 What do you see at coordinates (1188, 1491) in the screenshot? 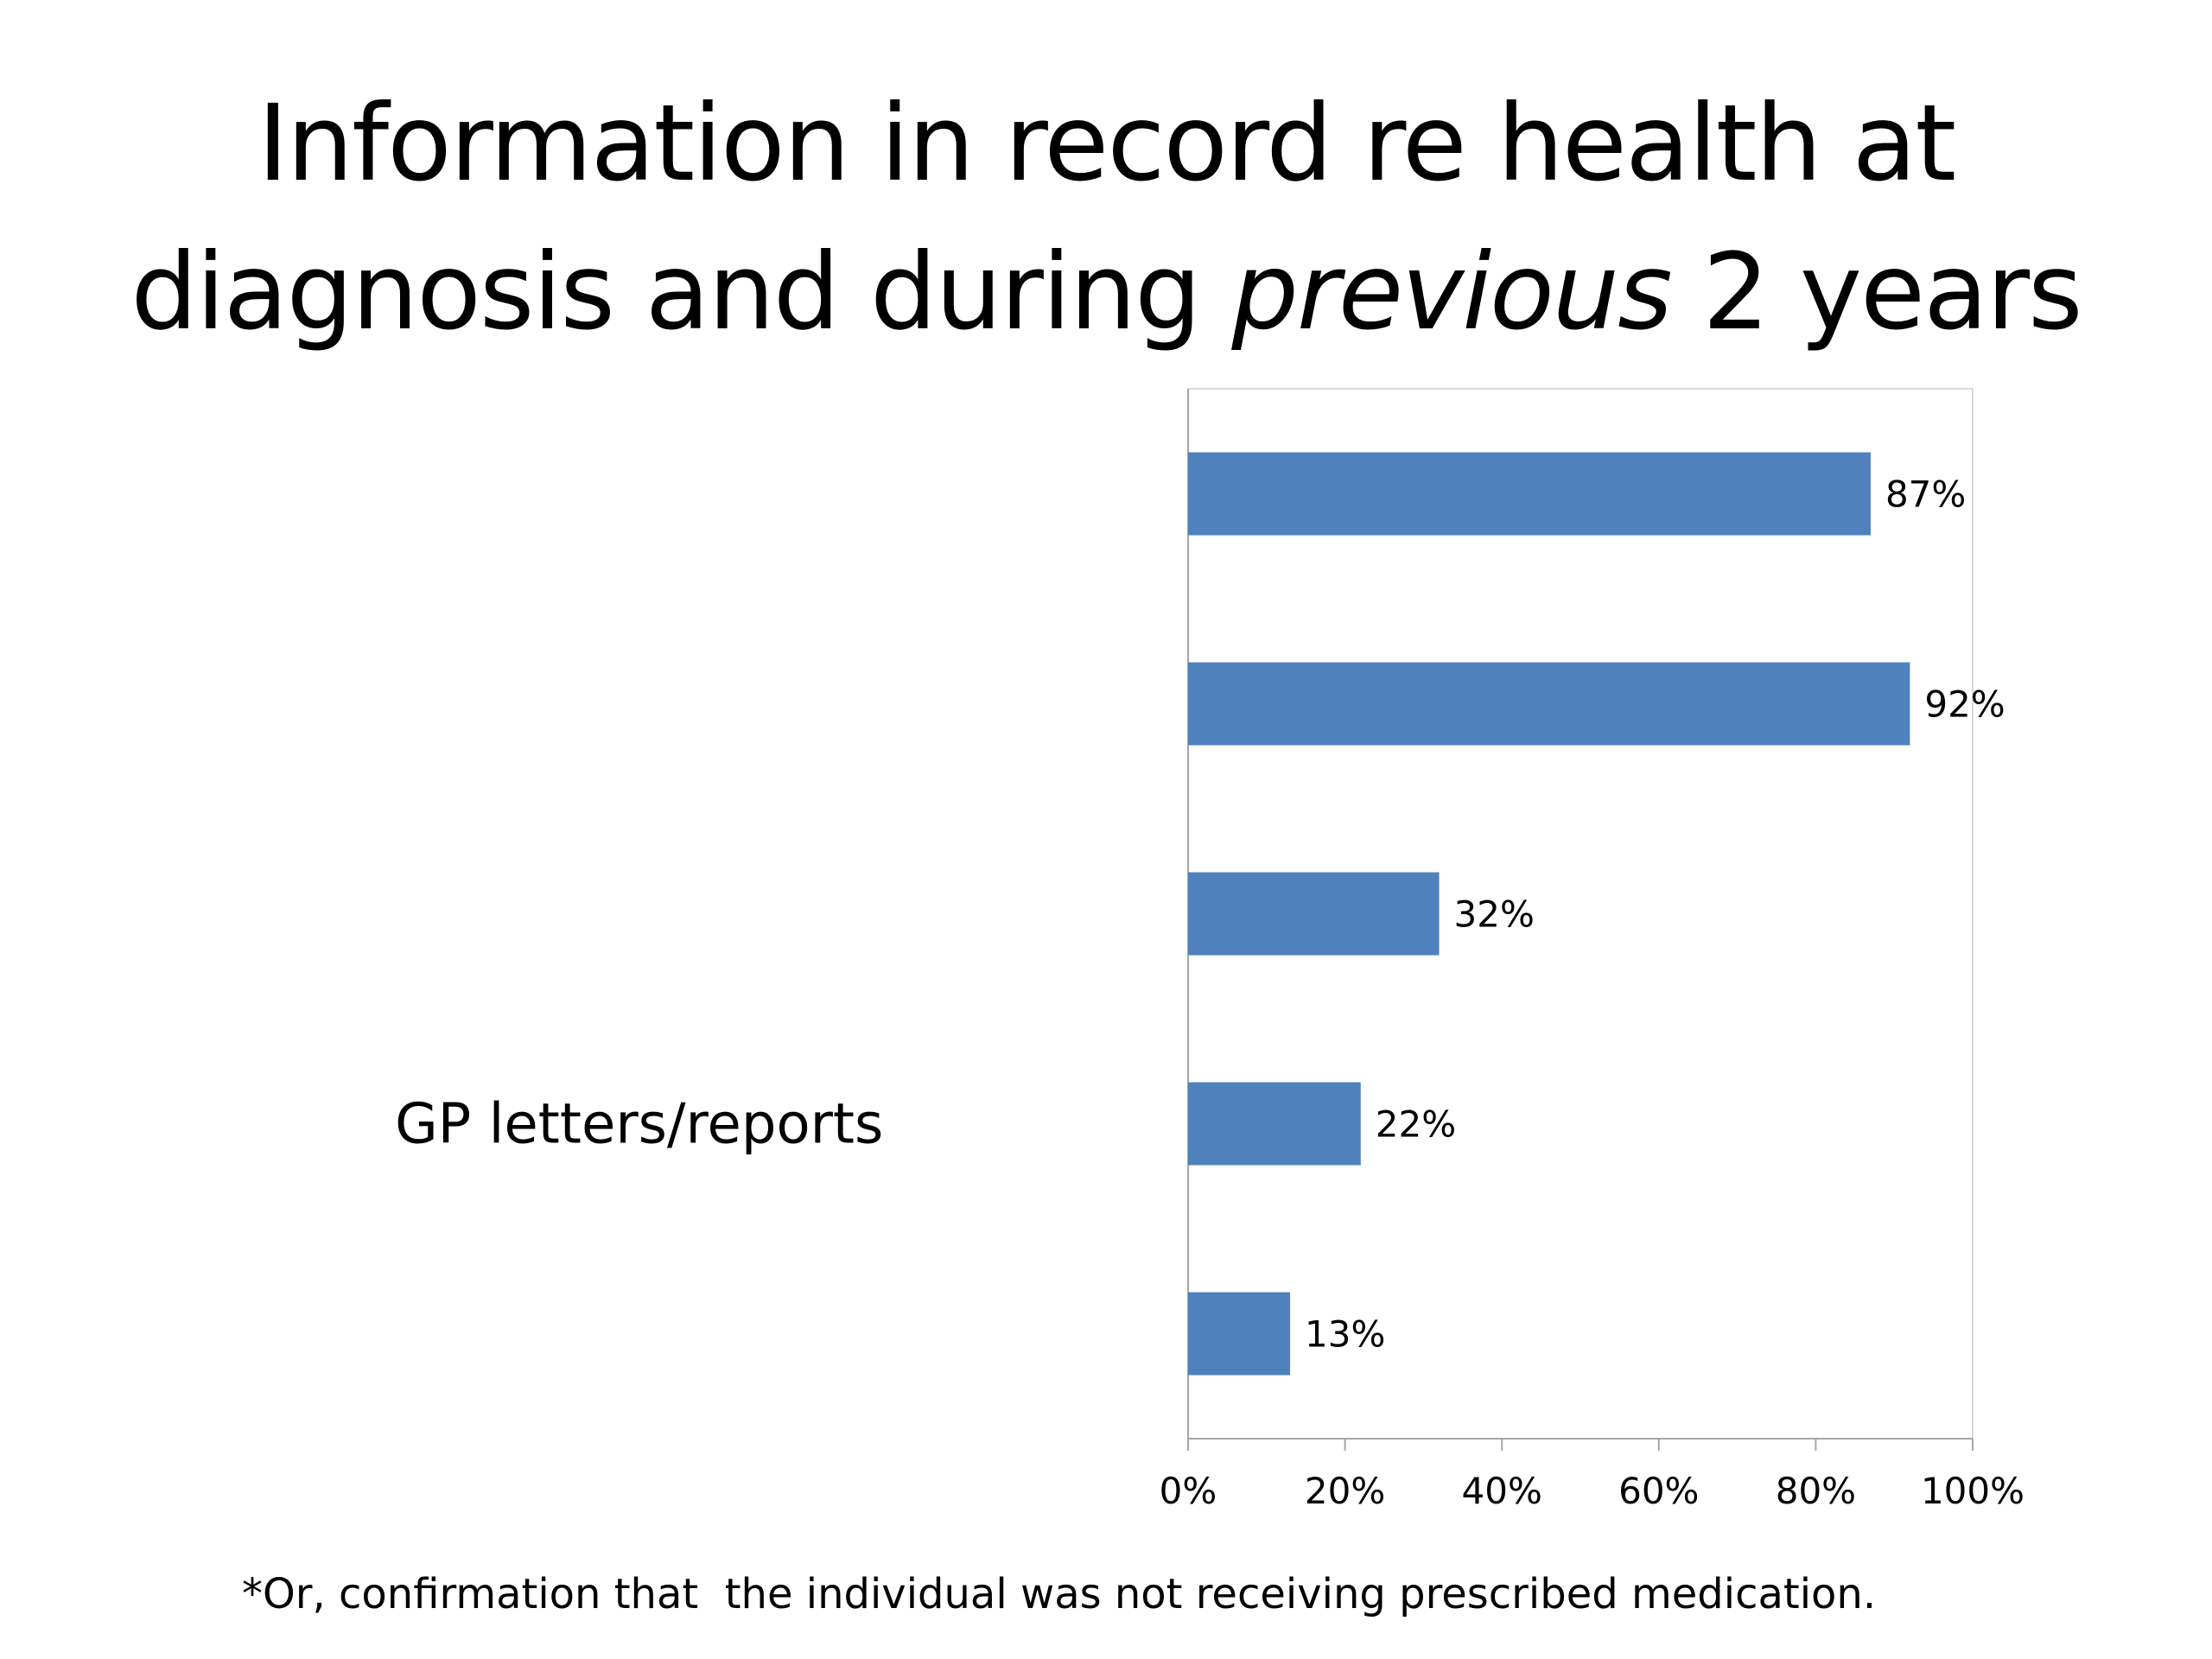
I see `x-tick-label-1: 0%` at bounding box center [1188, 1491].